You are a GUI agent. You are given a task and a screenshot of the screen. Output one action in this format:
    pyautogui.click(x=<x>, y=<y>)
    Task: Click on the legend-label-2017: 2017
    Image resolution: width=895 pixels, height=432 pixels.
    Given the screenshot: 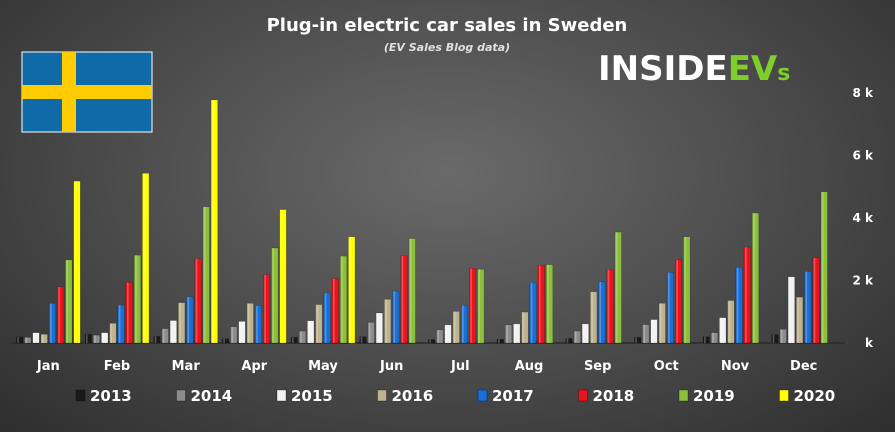 What is the action you would take?
    pyautogui.click(x=513, y=396)
    